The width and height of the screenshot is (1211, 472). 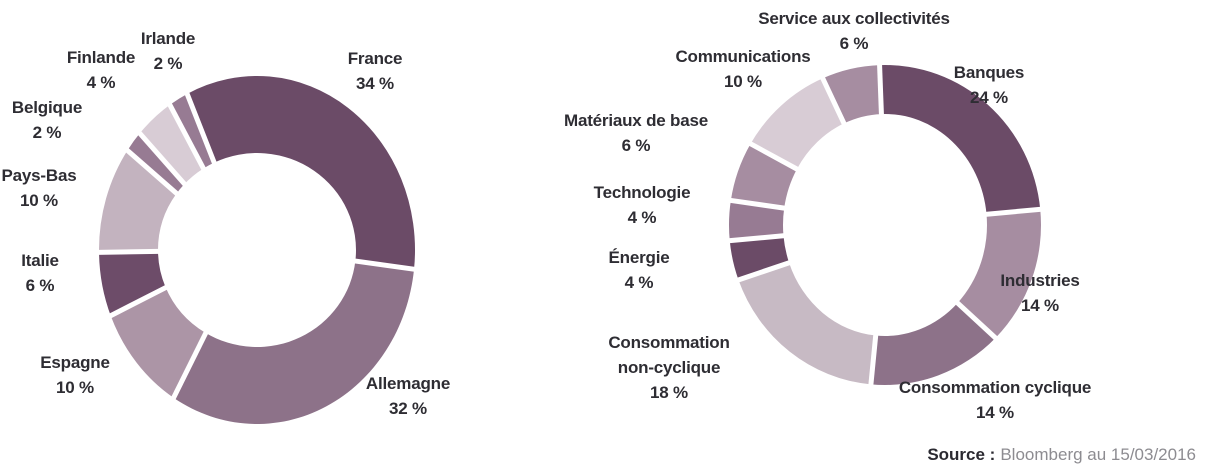 I want to click on pie-label-france: France 34 %, so click(x=375, y=71).